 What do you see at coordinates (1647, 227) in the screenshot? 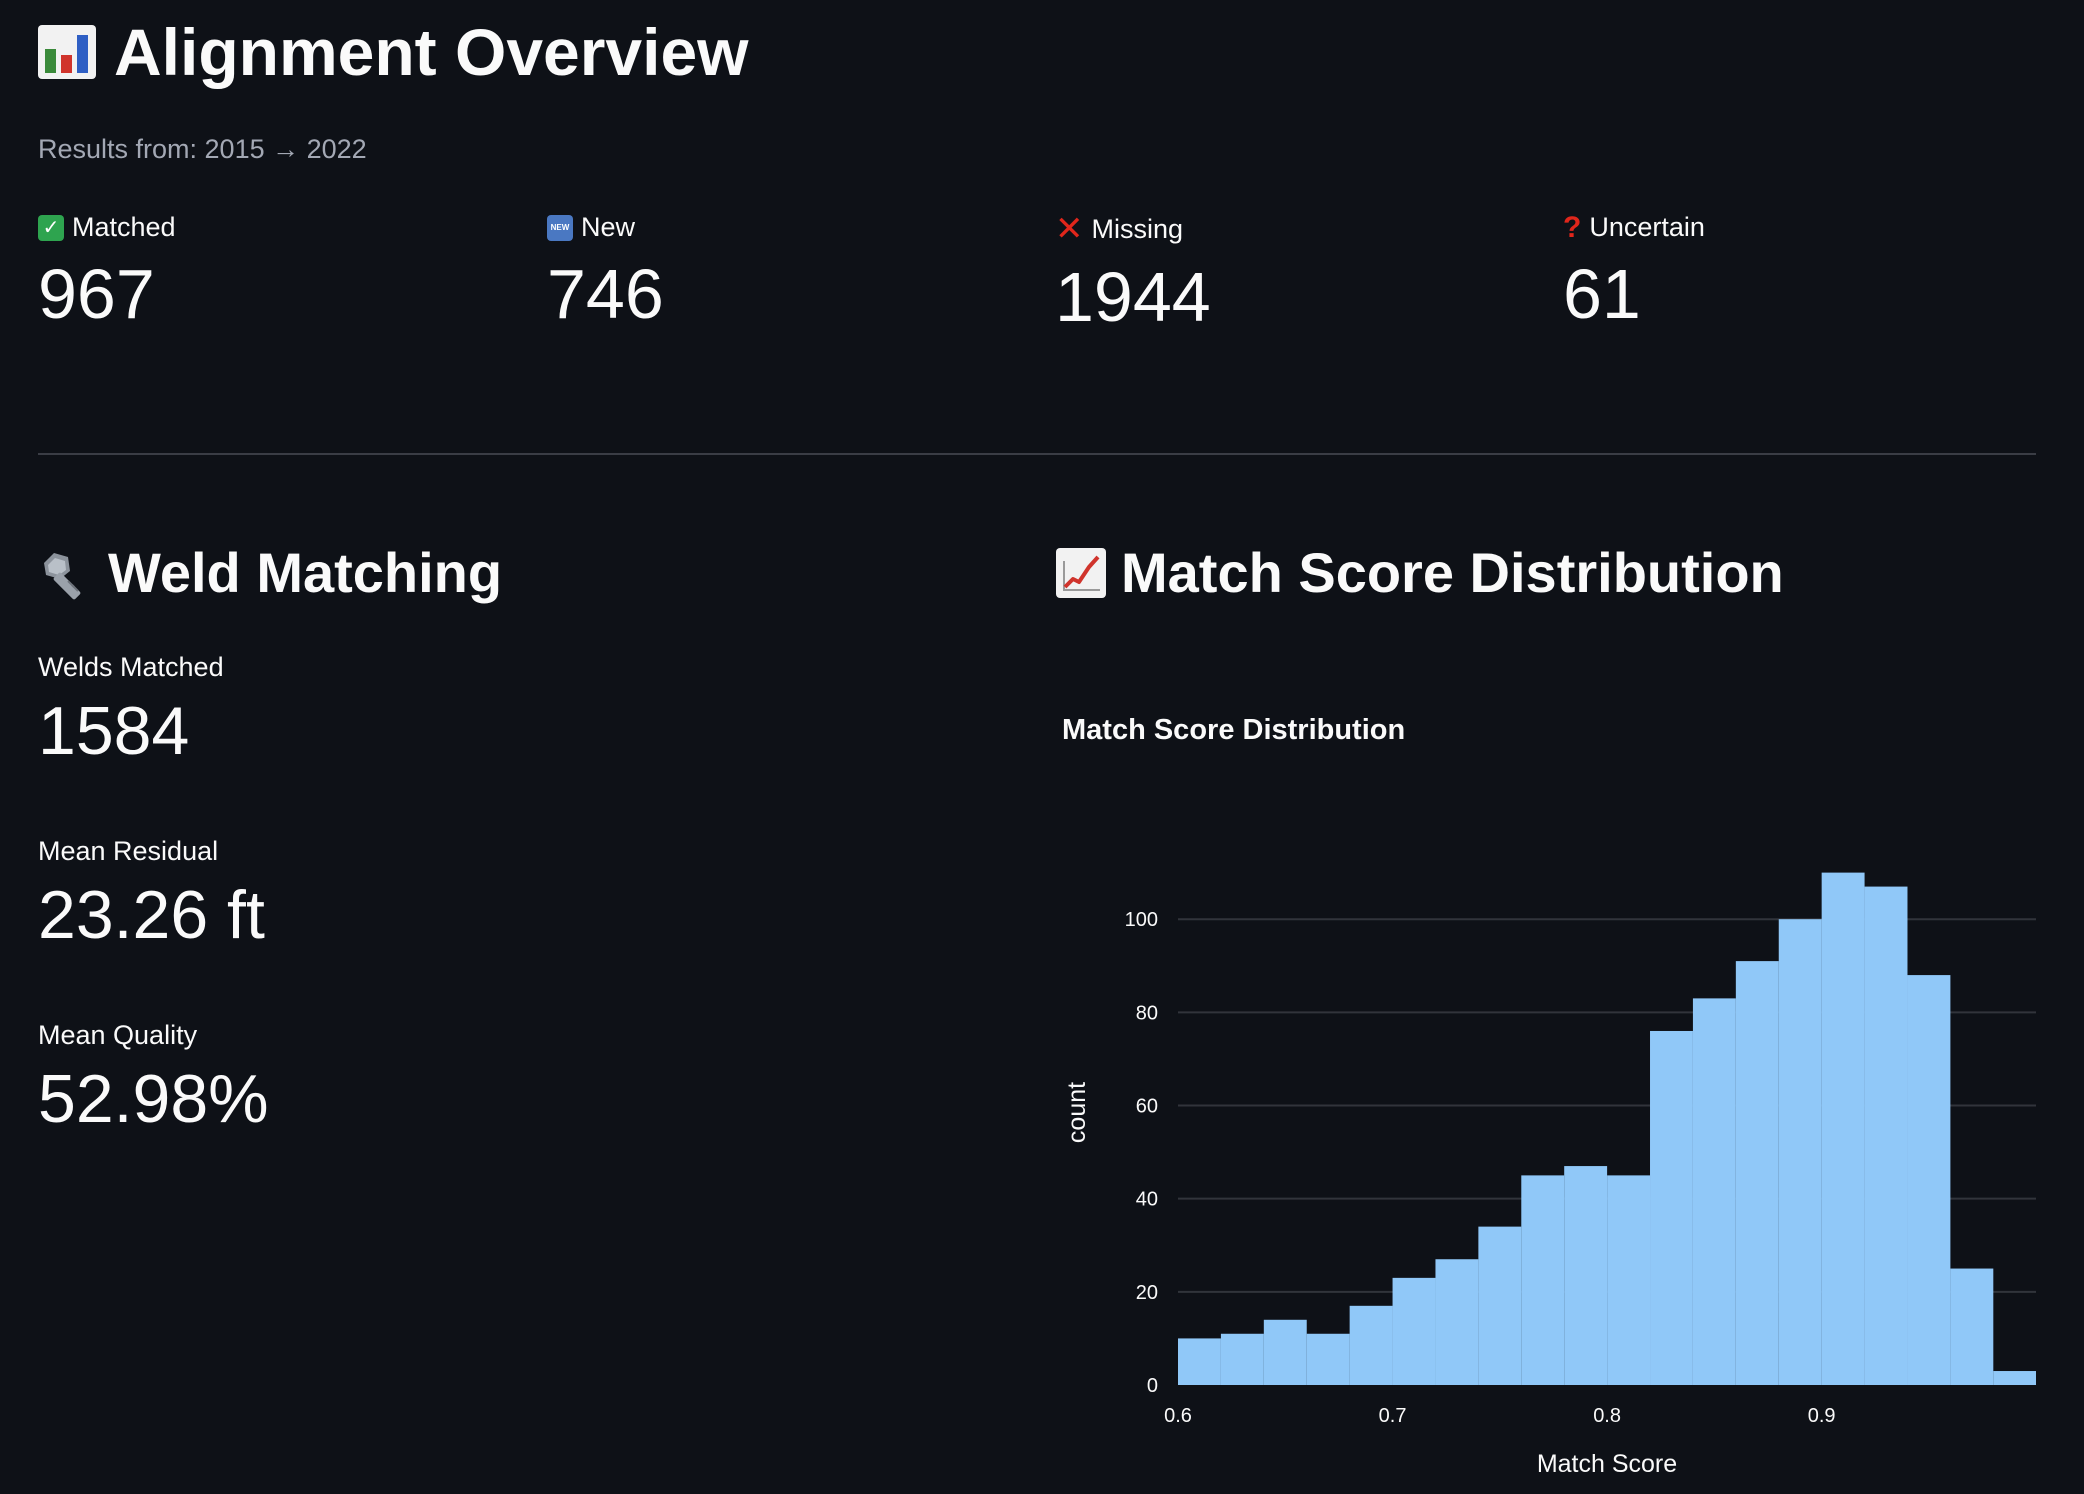
I see `metric-label: Uncertain` at bounding box center [1647, 227].